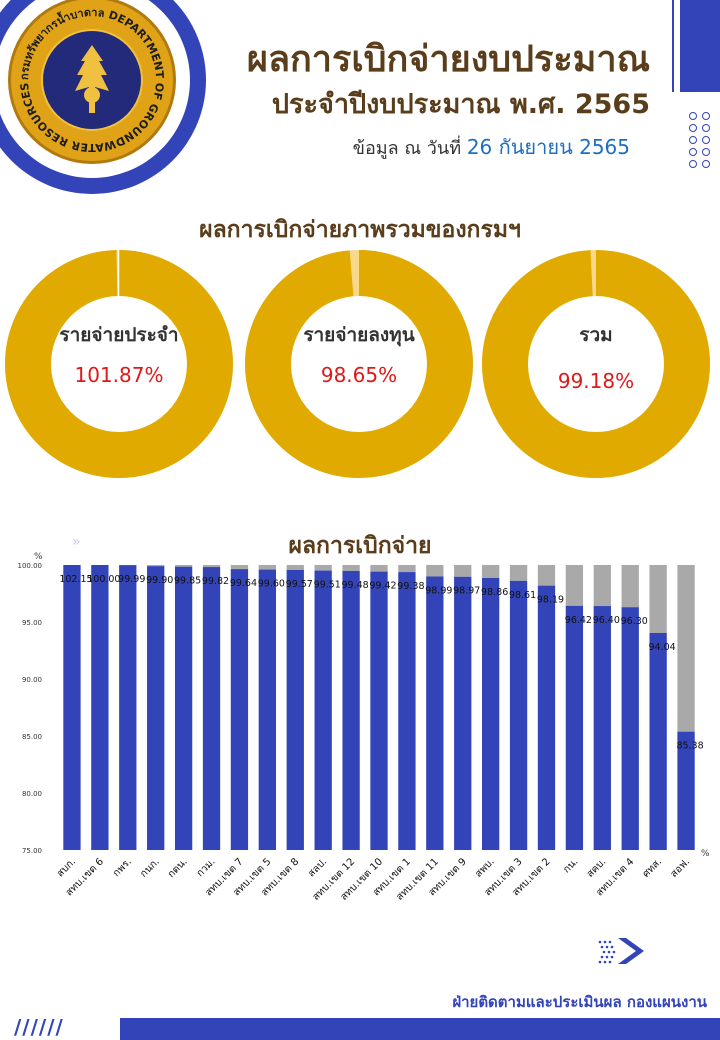 This screenshot has width=720, height=1040. Describe the element at coordinates (460, 104) in the screenshot. I see `page-subtitle: ประจำปีงบประมาณ พ.ศ. 2565` at that location.